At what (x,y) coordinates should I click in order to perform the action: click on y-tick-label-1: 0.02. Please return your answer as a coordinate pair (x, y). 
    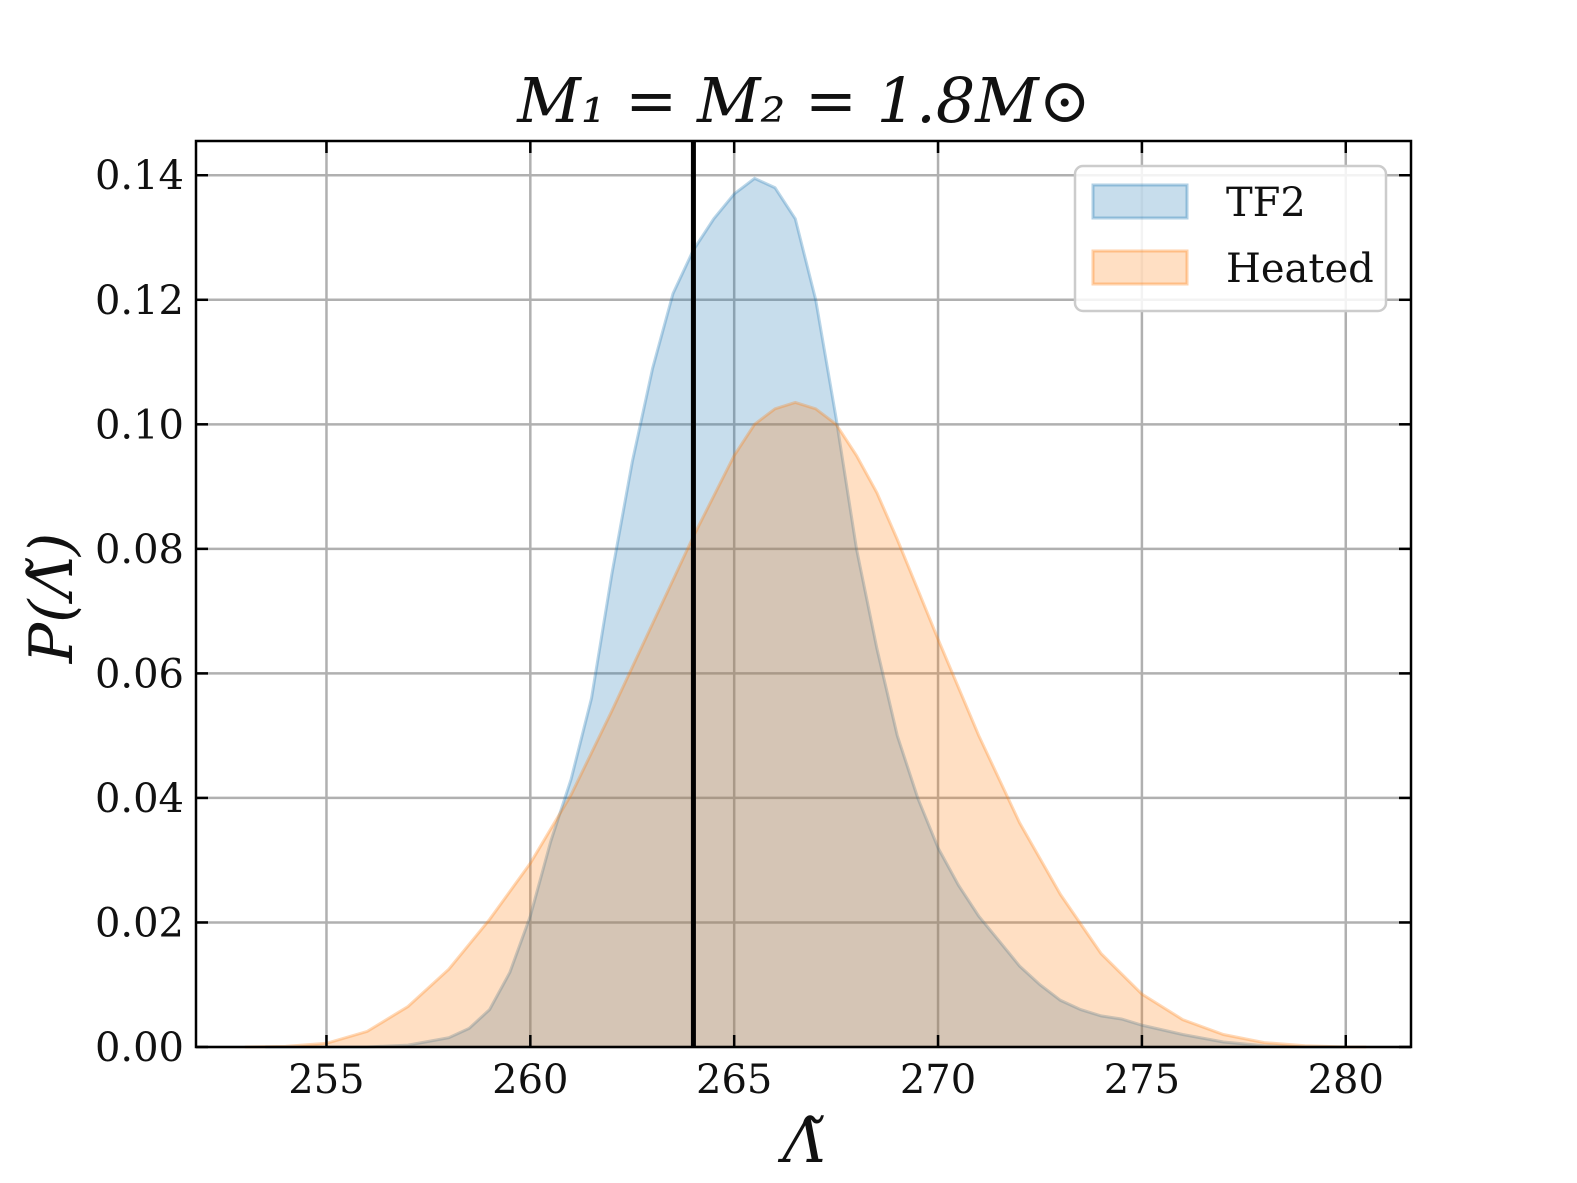
    Looking at the image, I should click on (139, 923).